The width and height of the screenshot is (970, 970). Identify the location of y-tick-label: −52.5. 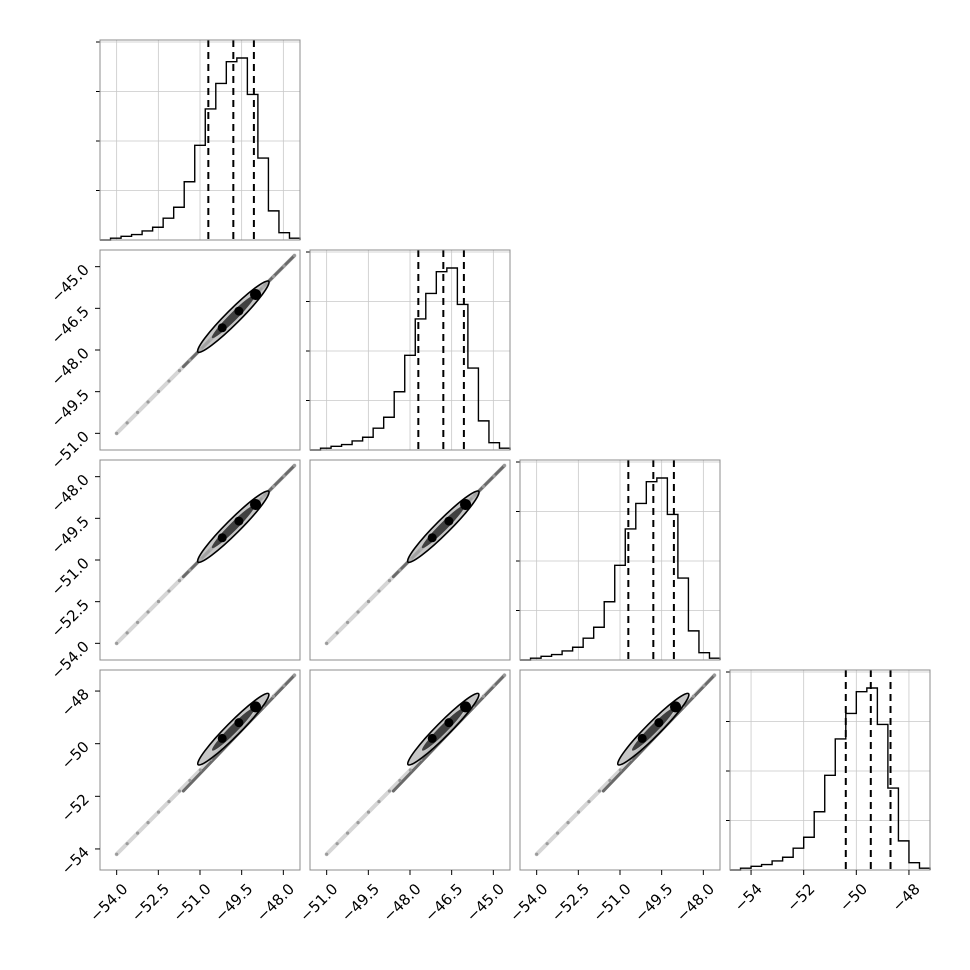
(70, 618).